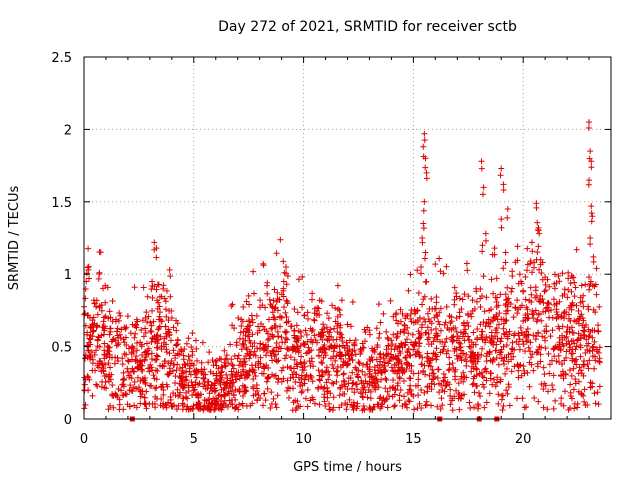  I want to click on y-tick-label: 0, so click(68, 420).